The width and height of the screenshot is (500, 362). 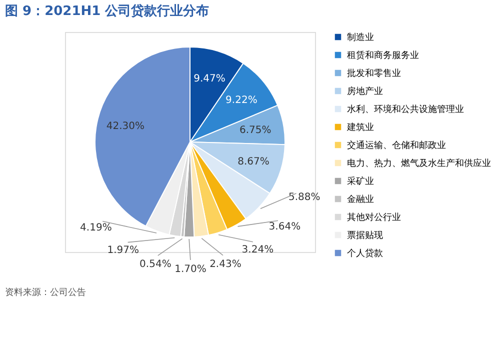 I want to click on legend-label: 租赁和商务服务业, so click(x=383, y=55).